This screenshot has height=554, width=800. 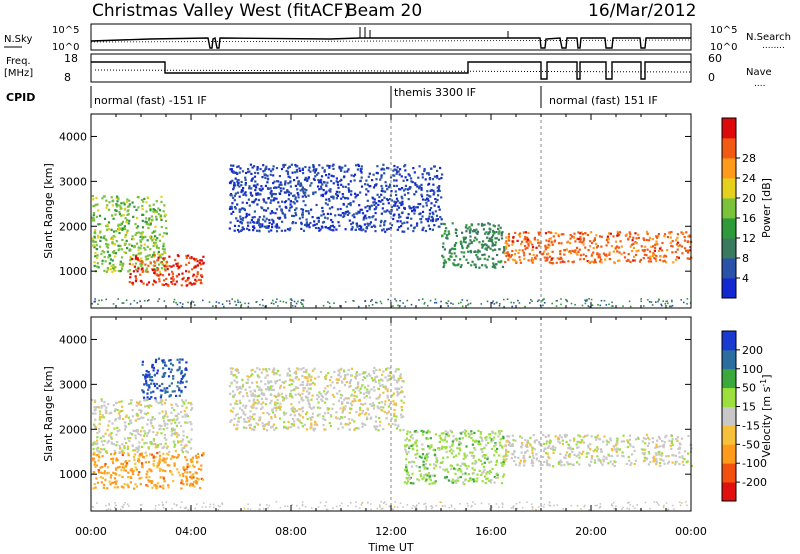 I want to click on noise-right-tick-top: 10^5, so click(x=723, y=30).